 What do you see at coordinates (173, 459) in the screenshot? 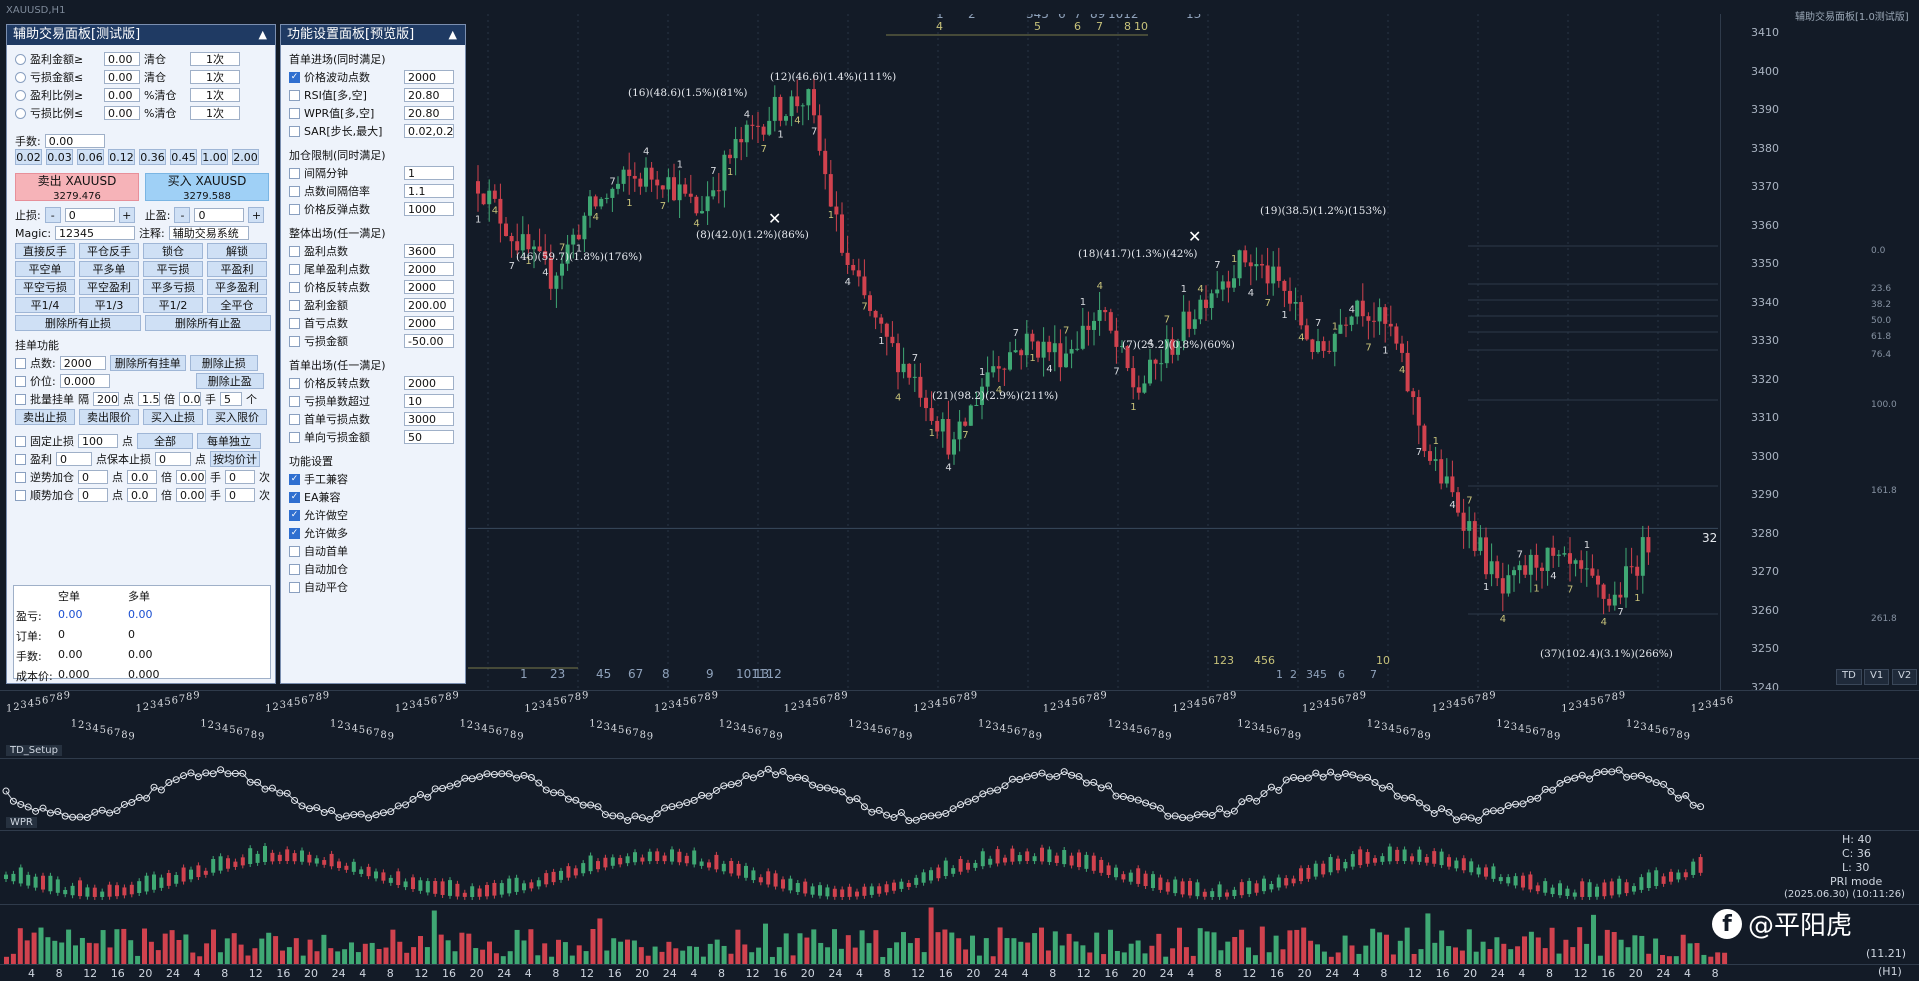
I see `break-even-input: 0` at bounding box center [173, 459].